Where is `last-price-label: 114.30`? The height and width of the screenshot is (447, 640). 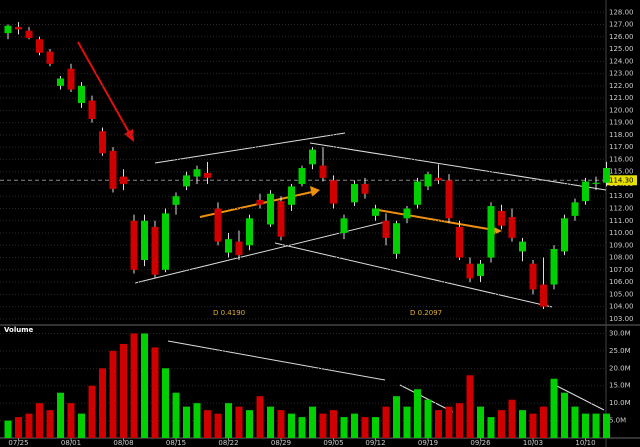 last-price-label: 114.30 is located at coordinates (621, 180).